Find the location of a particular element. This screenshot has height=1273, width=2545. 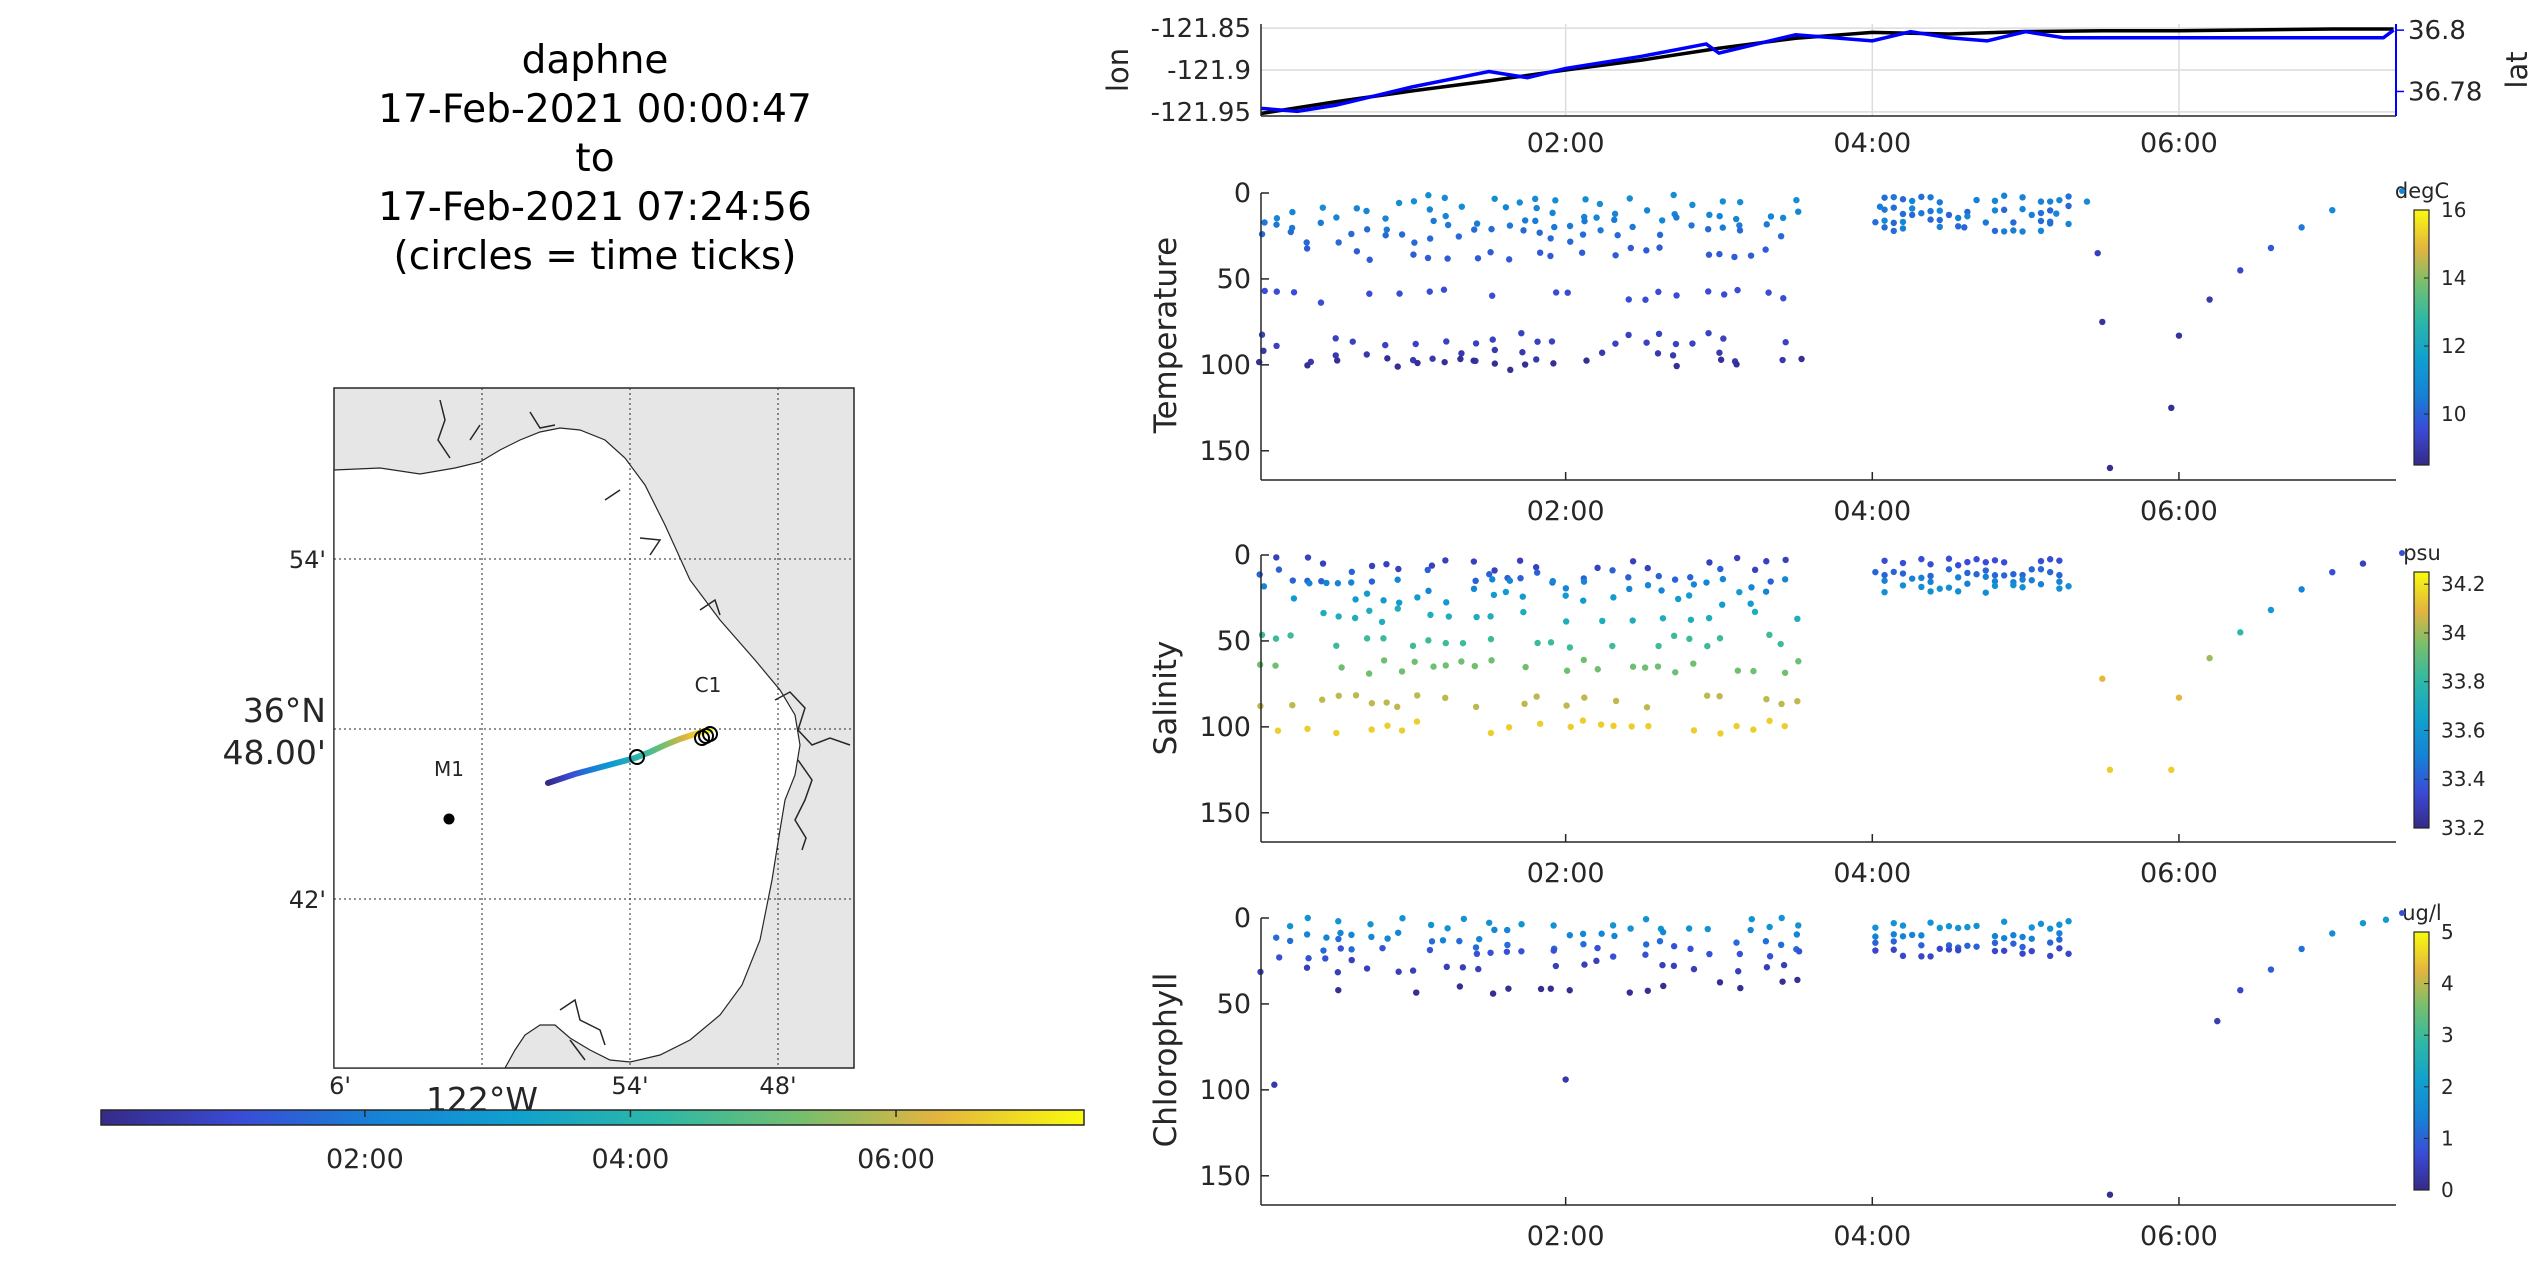

lat-label: 42' is located at coordinates (307, 900).